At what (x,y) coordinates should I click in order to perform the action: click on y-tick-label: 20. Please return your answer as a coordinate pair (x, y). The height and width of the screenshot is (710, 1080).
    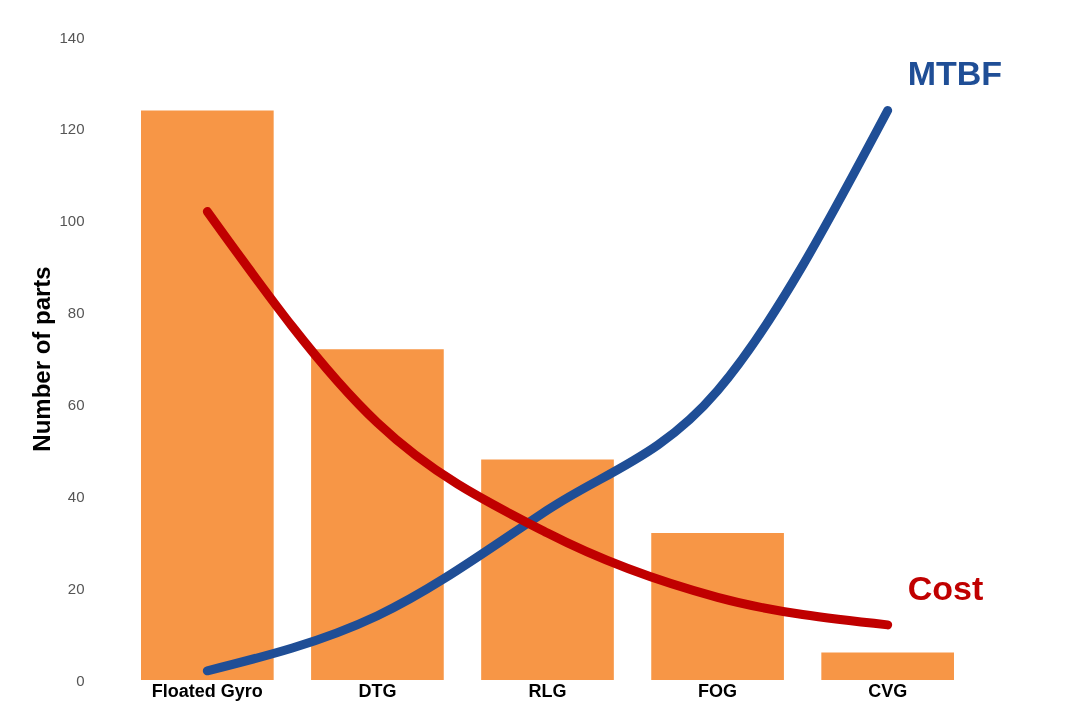
    Looking at the image, I should click on (76, 588).